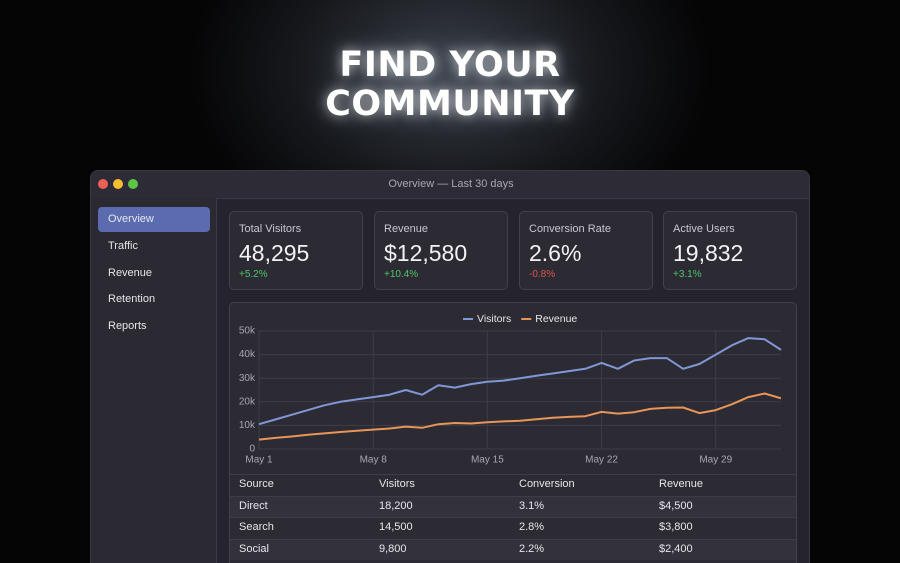 The image size is (900, 563). I want to click on x-tick-label: May 22, so click(601, 460).